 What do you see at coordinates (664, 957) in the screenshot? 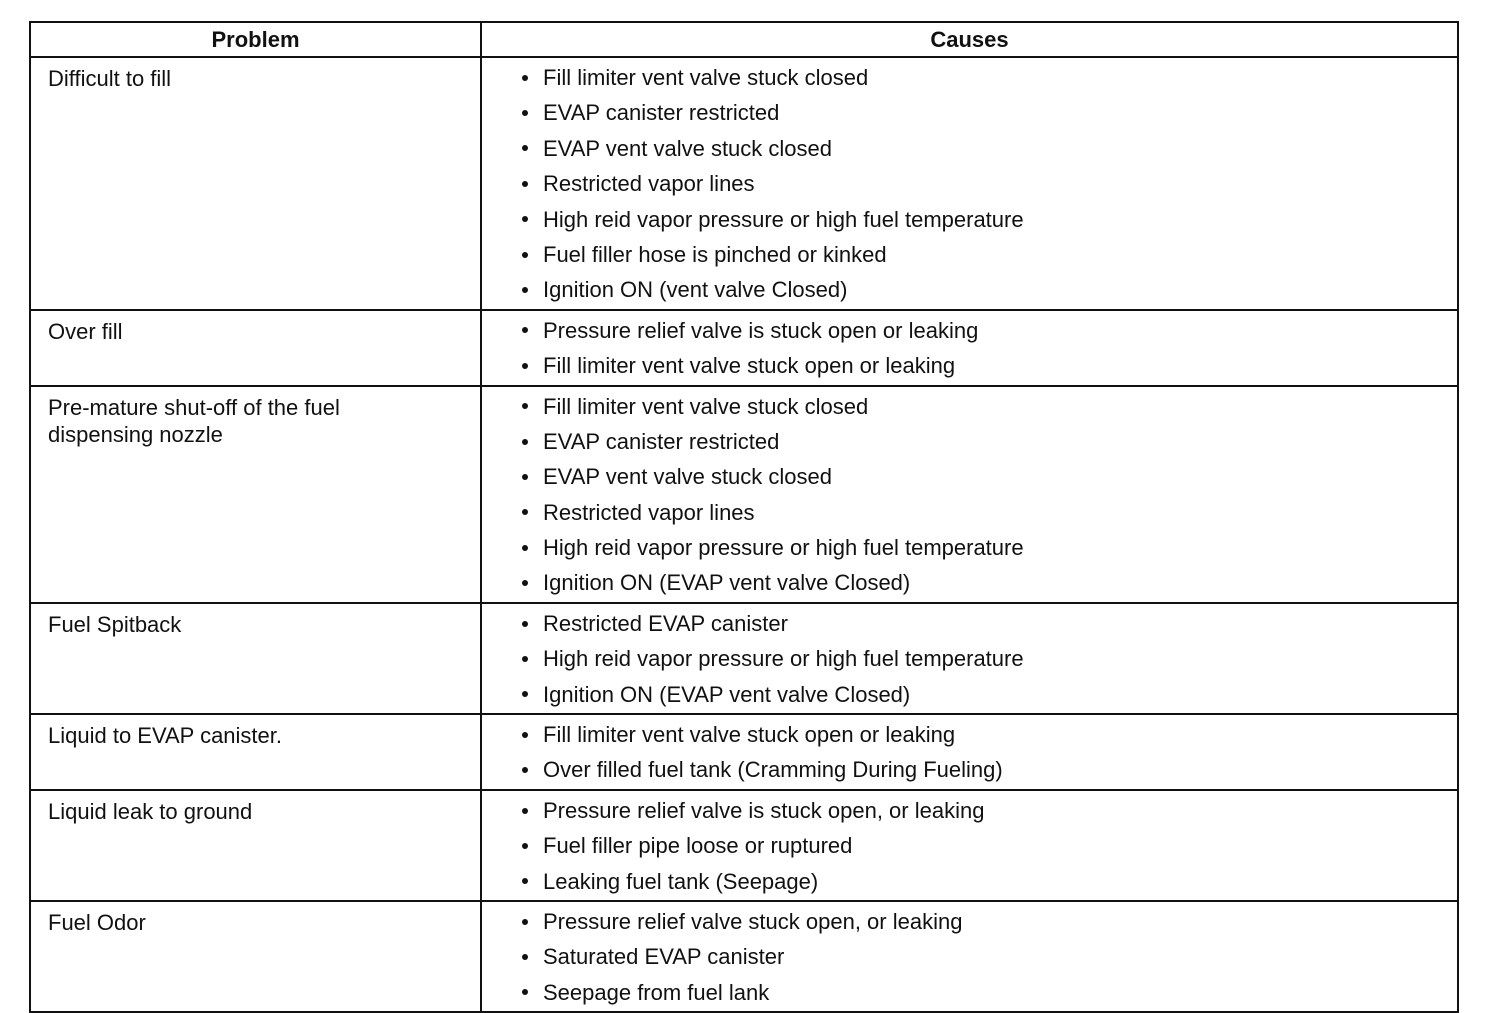
I see `cause-text: Saturated EVAP canister` at bounding box center [664, 957].